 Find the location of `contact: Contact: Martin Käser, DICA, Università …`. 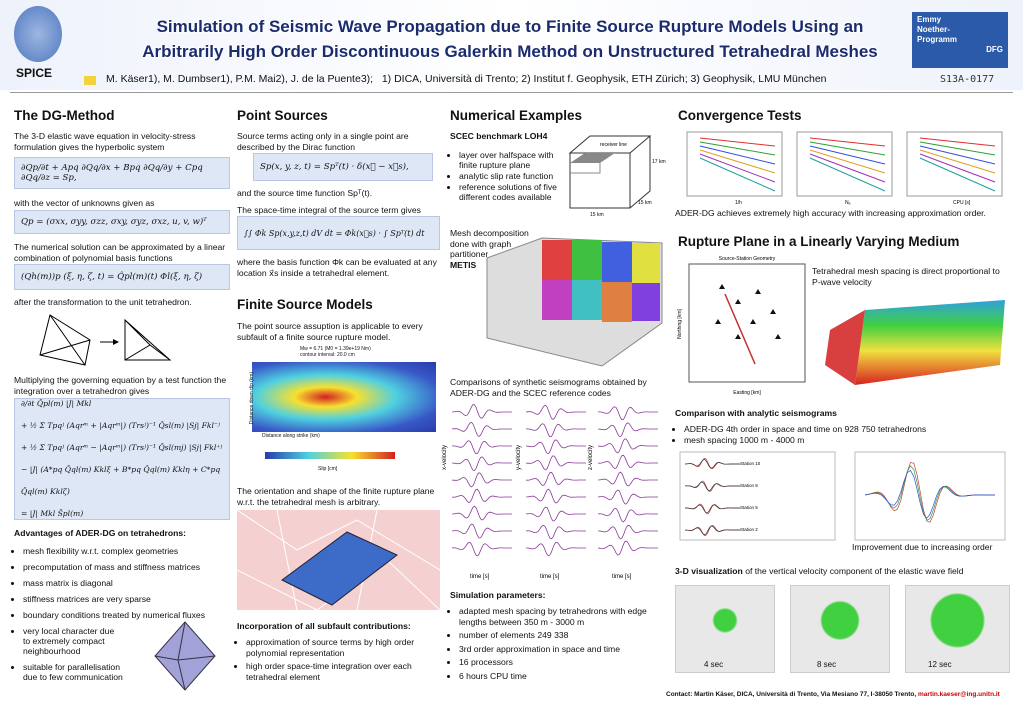

contact: Contact: Martin Käser, DICA, Università … is located at coordinates (833, 694).